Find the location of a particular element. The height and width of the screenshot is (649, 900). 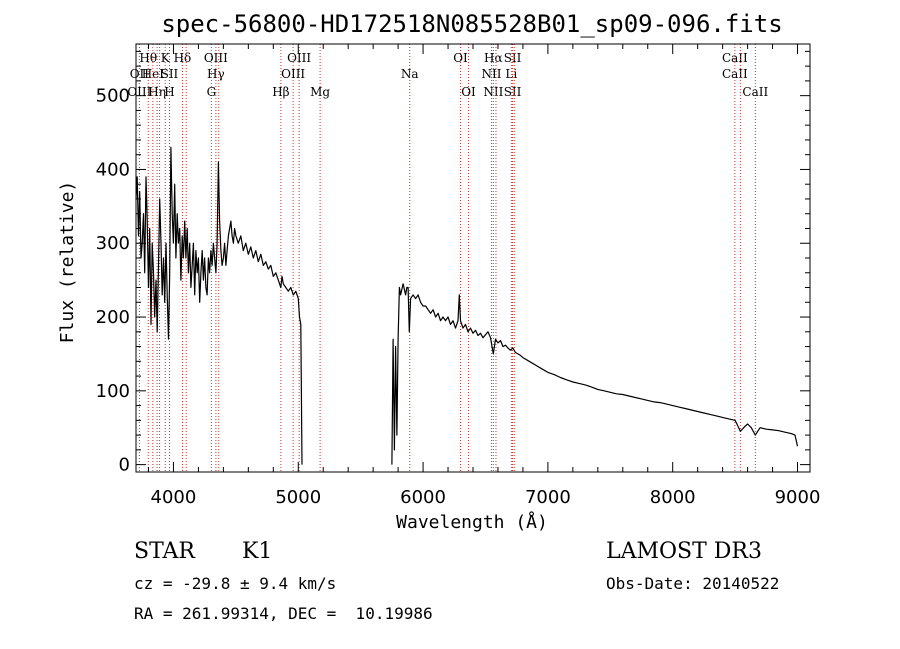

line-label: K is located at coordinates (166, 58).